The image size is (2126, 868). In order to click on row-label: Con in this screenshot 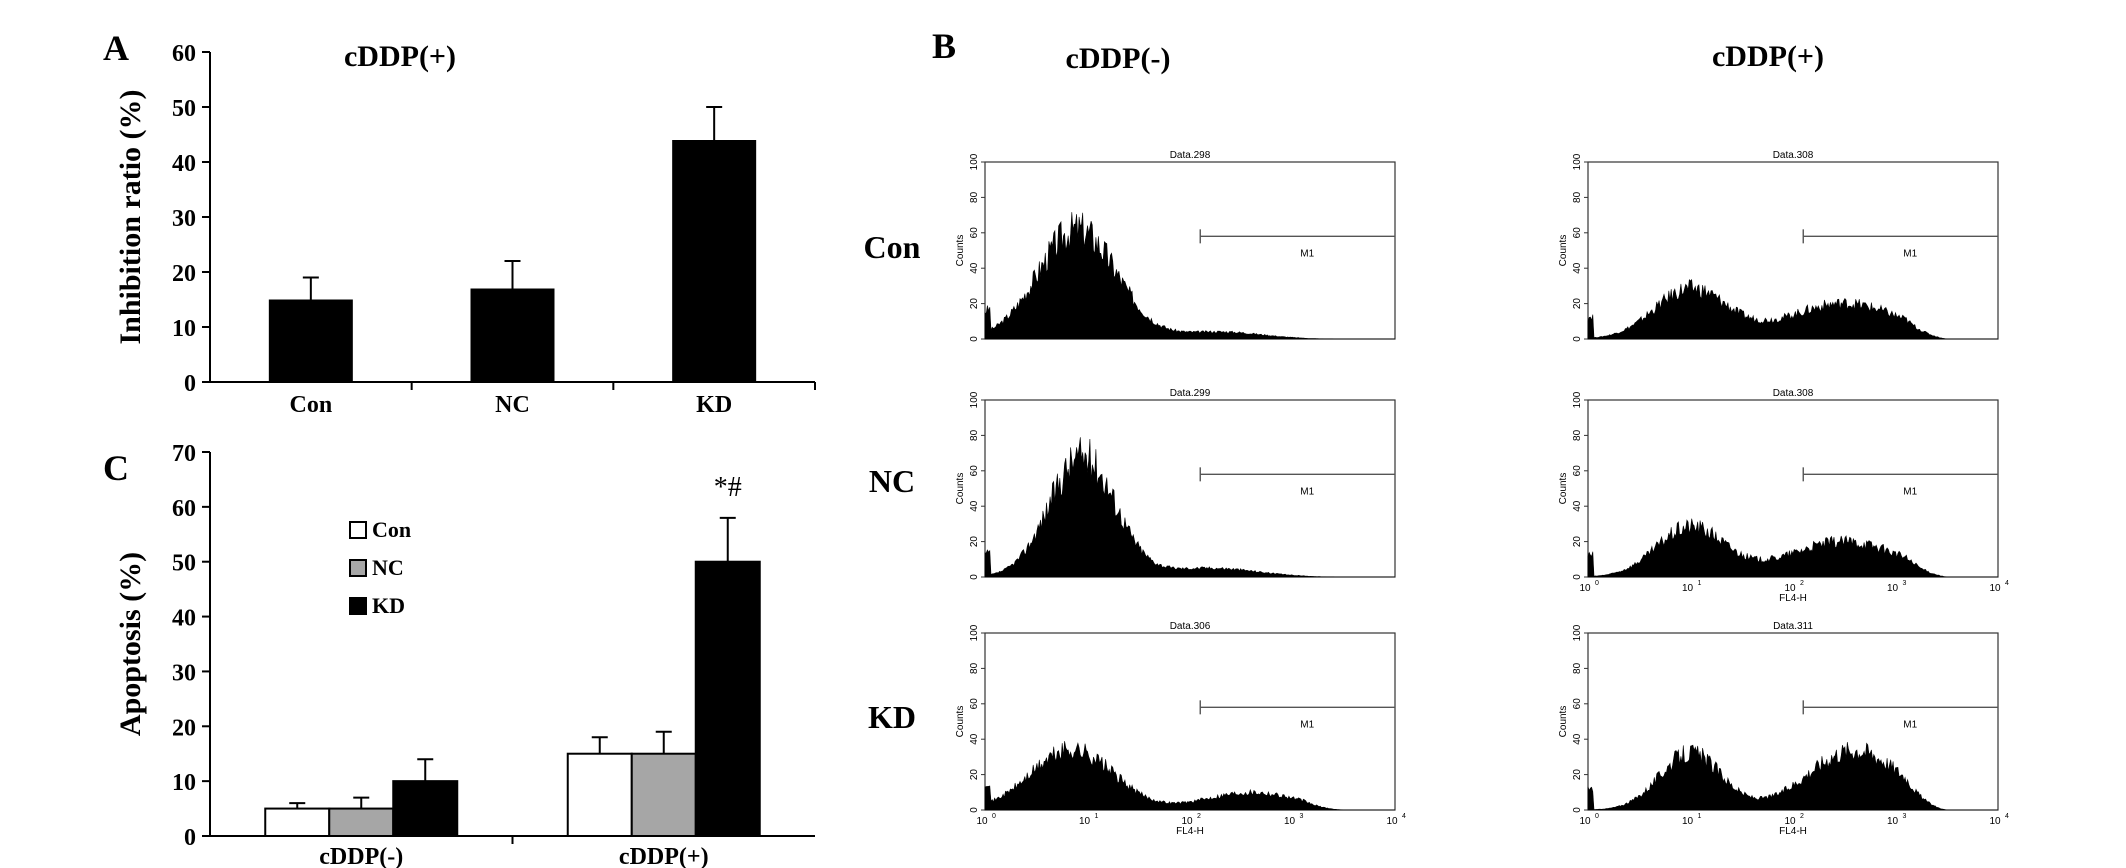, I will do `click(892, 247)`.